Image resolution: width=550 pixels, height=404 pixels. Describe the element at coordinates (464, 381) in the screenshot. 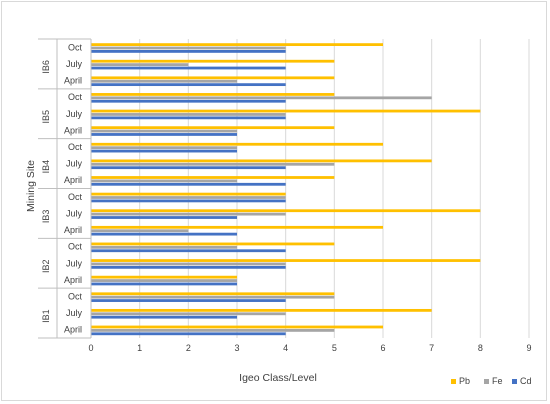

I see `legend-label: Pb` at that location.